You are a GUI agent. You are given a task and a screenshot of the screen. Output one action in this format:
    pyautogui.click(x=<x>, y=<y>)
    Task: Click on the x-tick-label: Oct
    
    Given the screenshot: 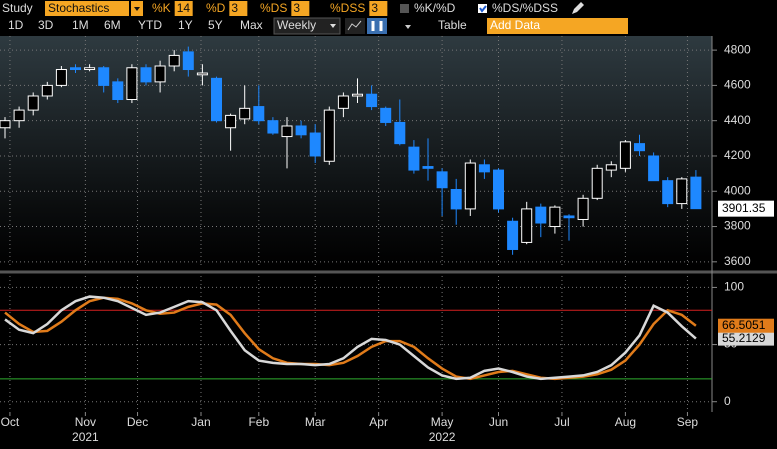 What is the action you would take?
    pyautogui.click(x=10, y=422)
    